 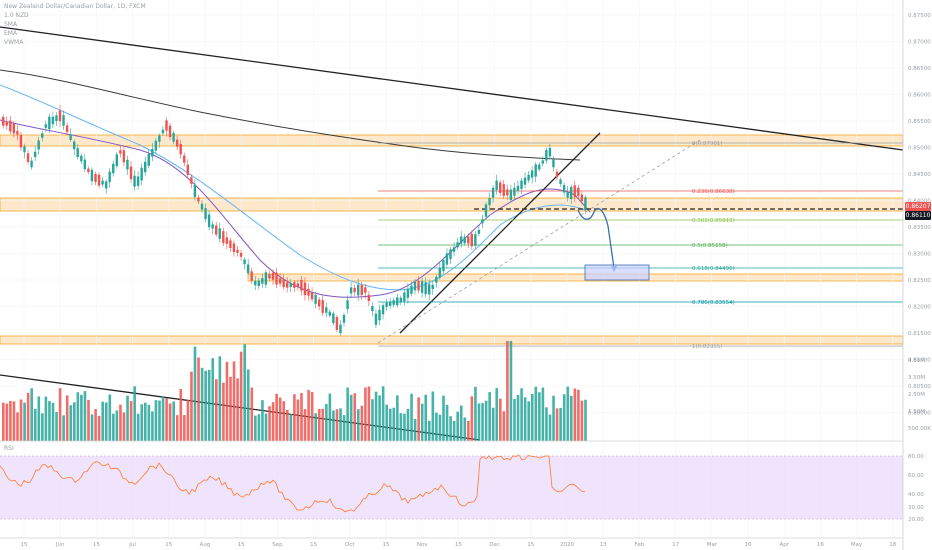 What do you see at coordinates (132, 545) in the screenshot?
I see `time-tick-label: Jul` at bounding box center [132, 545].